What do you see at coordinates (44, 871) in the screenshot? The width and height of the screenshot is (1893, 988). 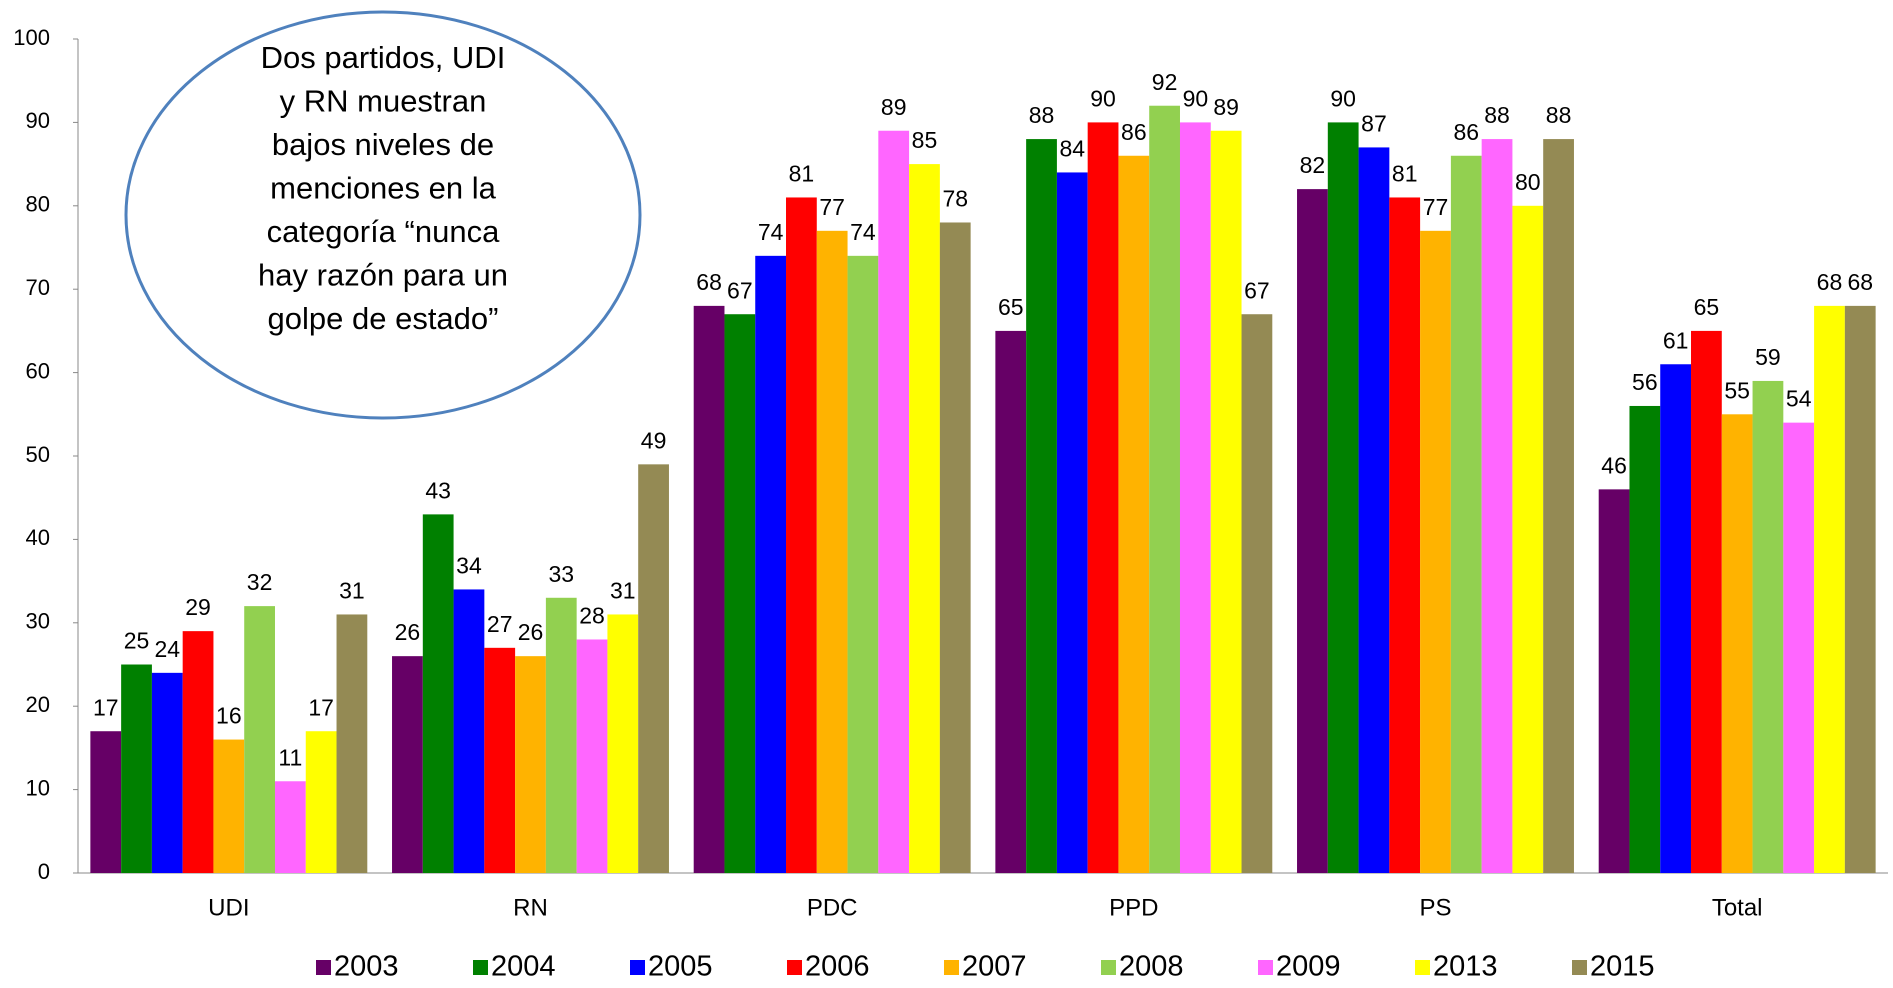 I see `y-tick-label: 0` at bounding box center [44, 871].